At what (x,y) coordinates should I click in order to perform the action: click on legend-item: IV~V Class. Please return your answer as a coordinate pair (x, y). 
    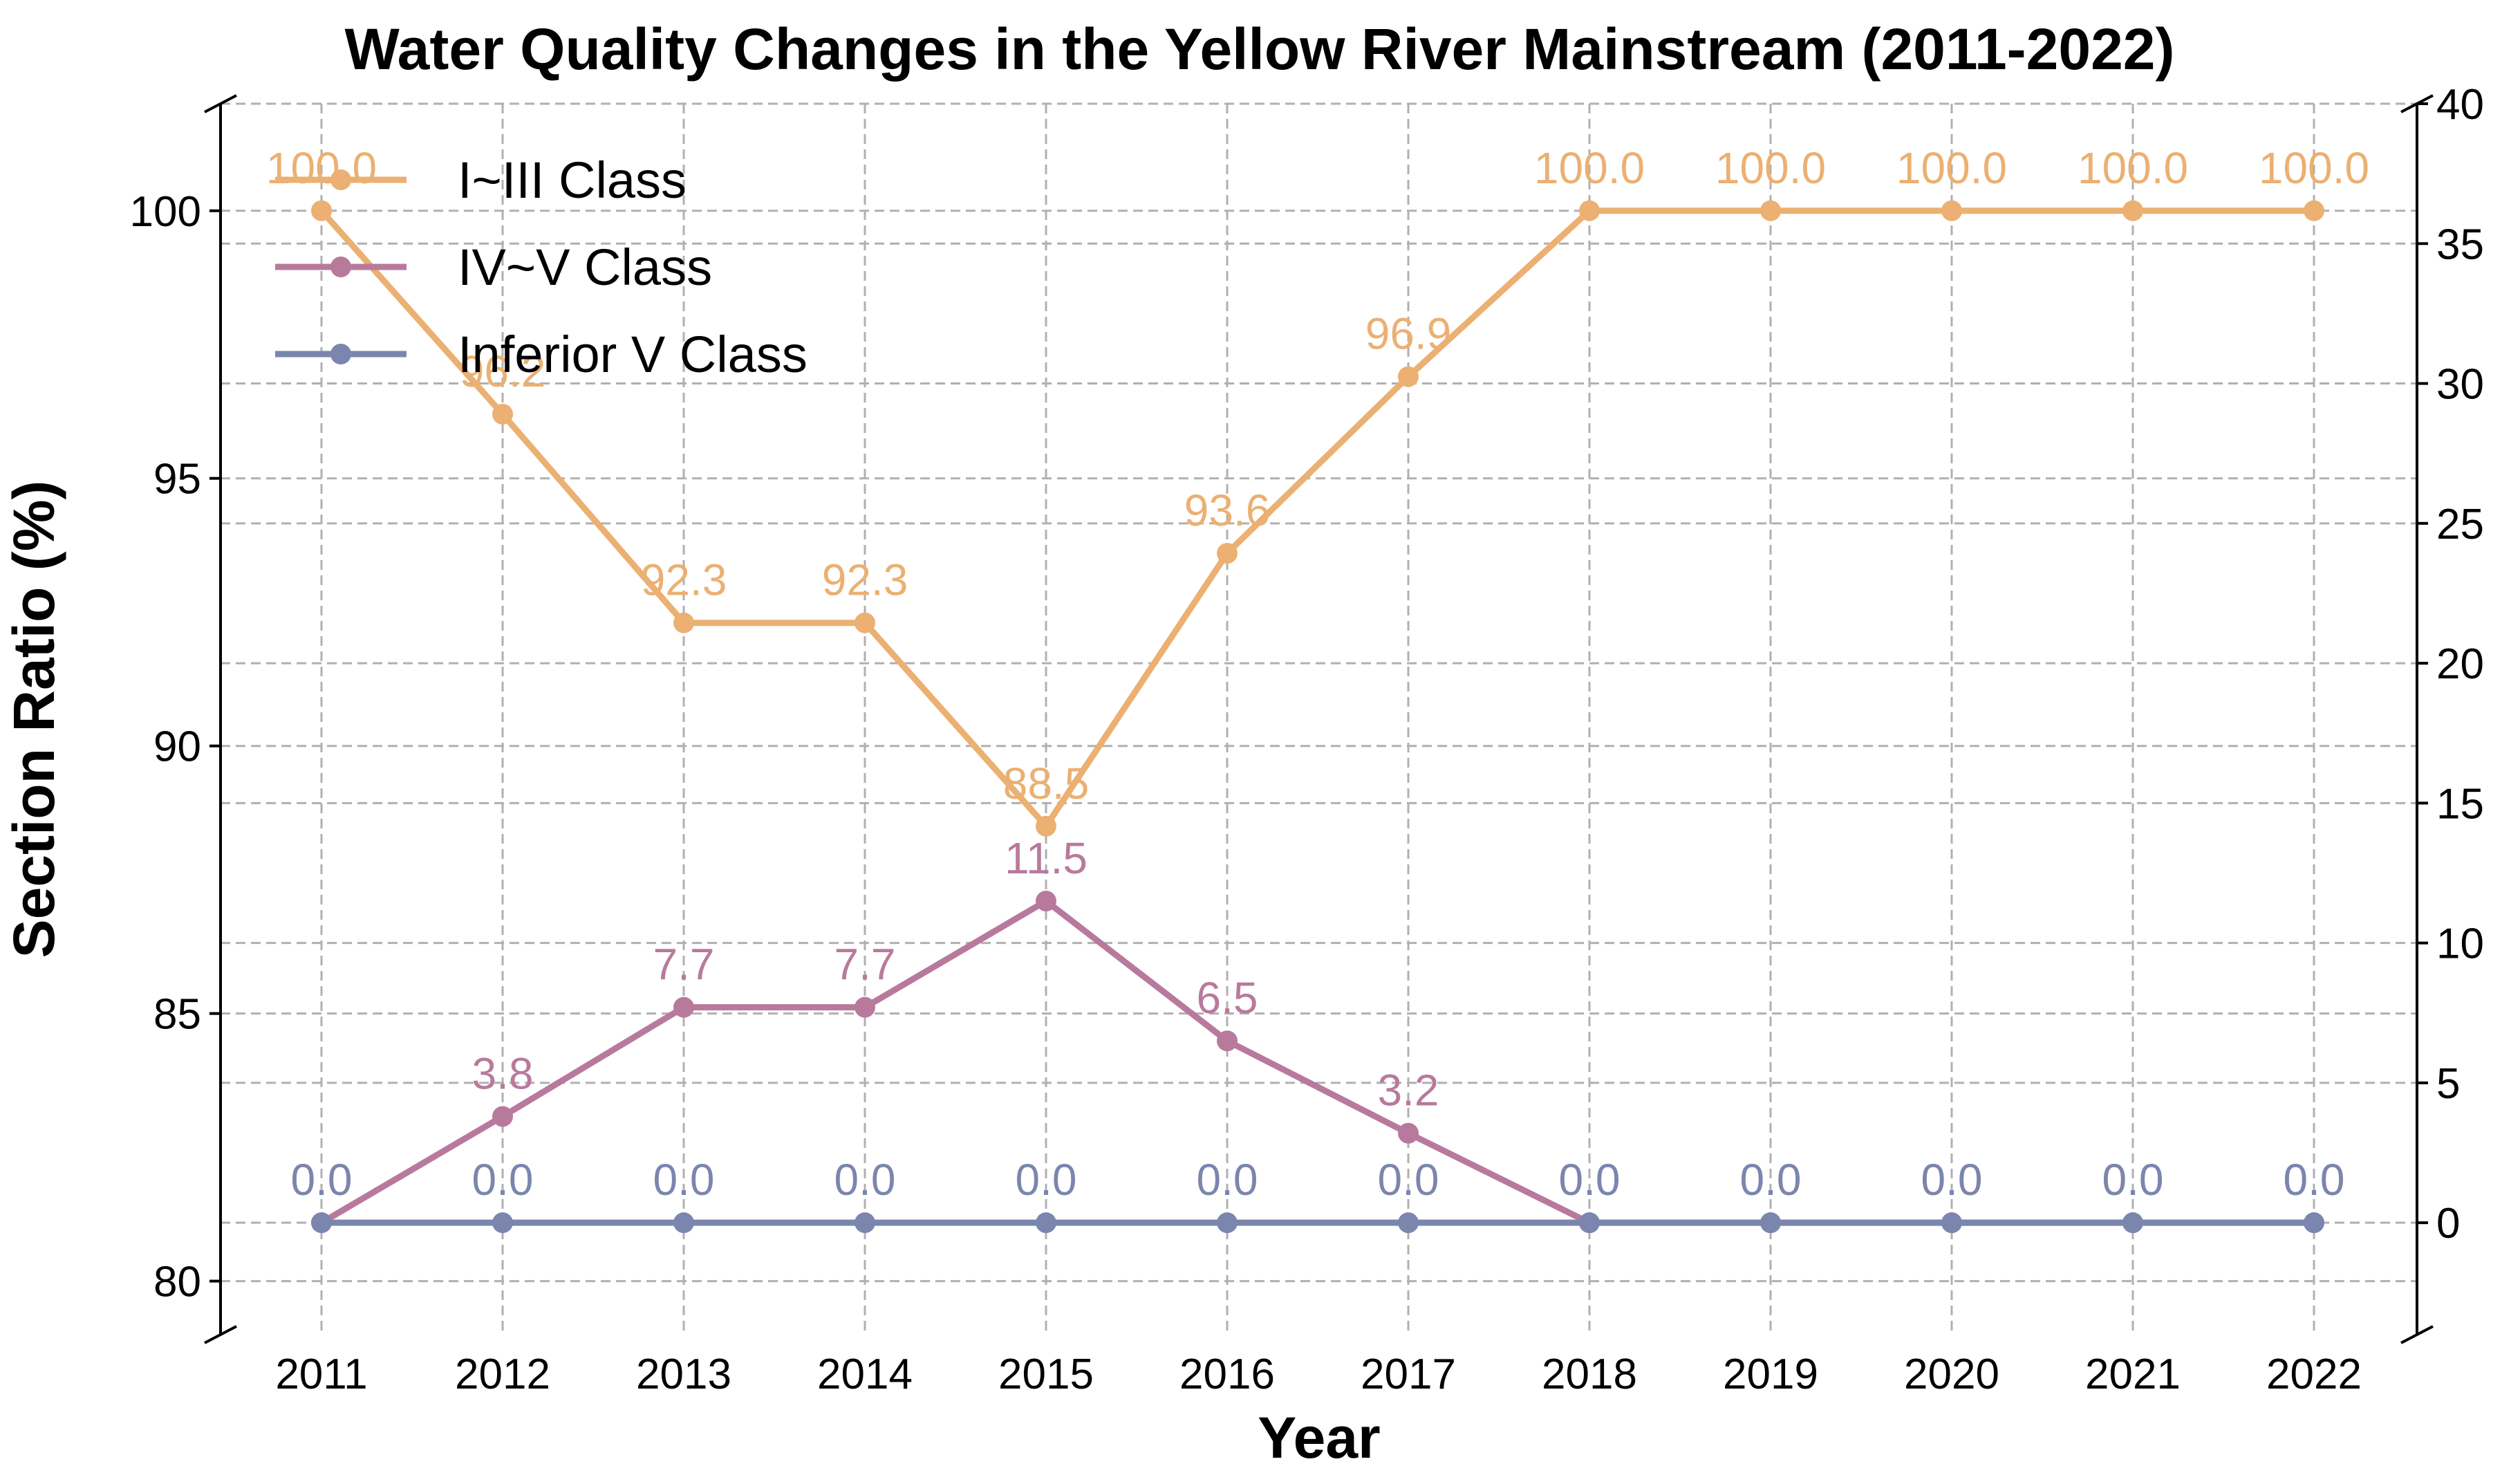
    Looking at the image, I should click on (493, 267).